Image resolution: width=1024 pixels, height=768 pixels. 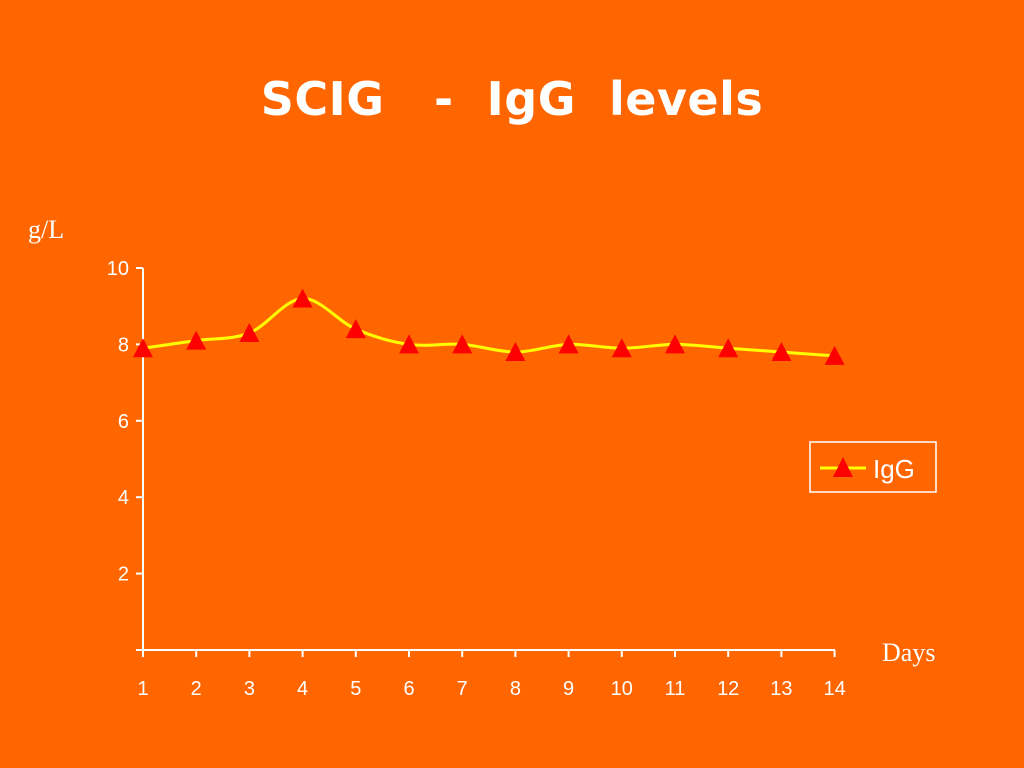 What do you see at coordinates (512, 99) in the screenshot?
I see `slide-title: SCIG - IgG levels` at bounding box center [512, 99].